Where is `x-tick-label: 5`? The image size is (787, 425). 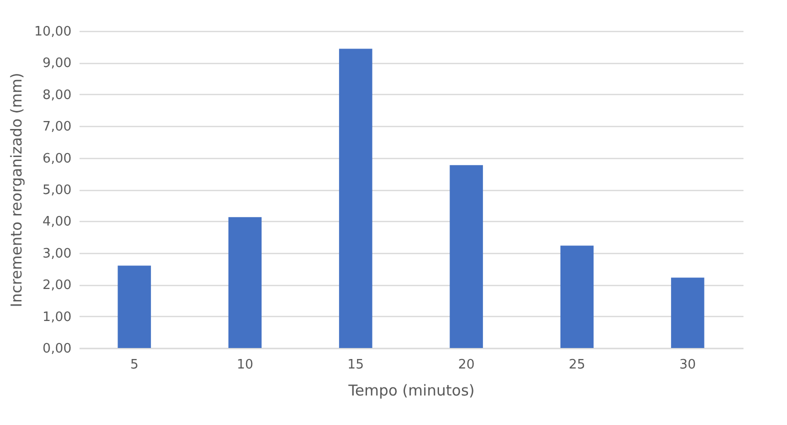 x-tick-label: 5 is located at coordinates (134, 365).